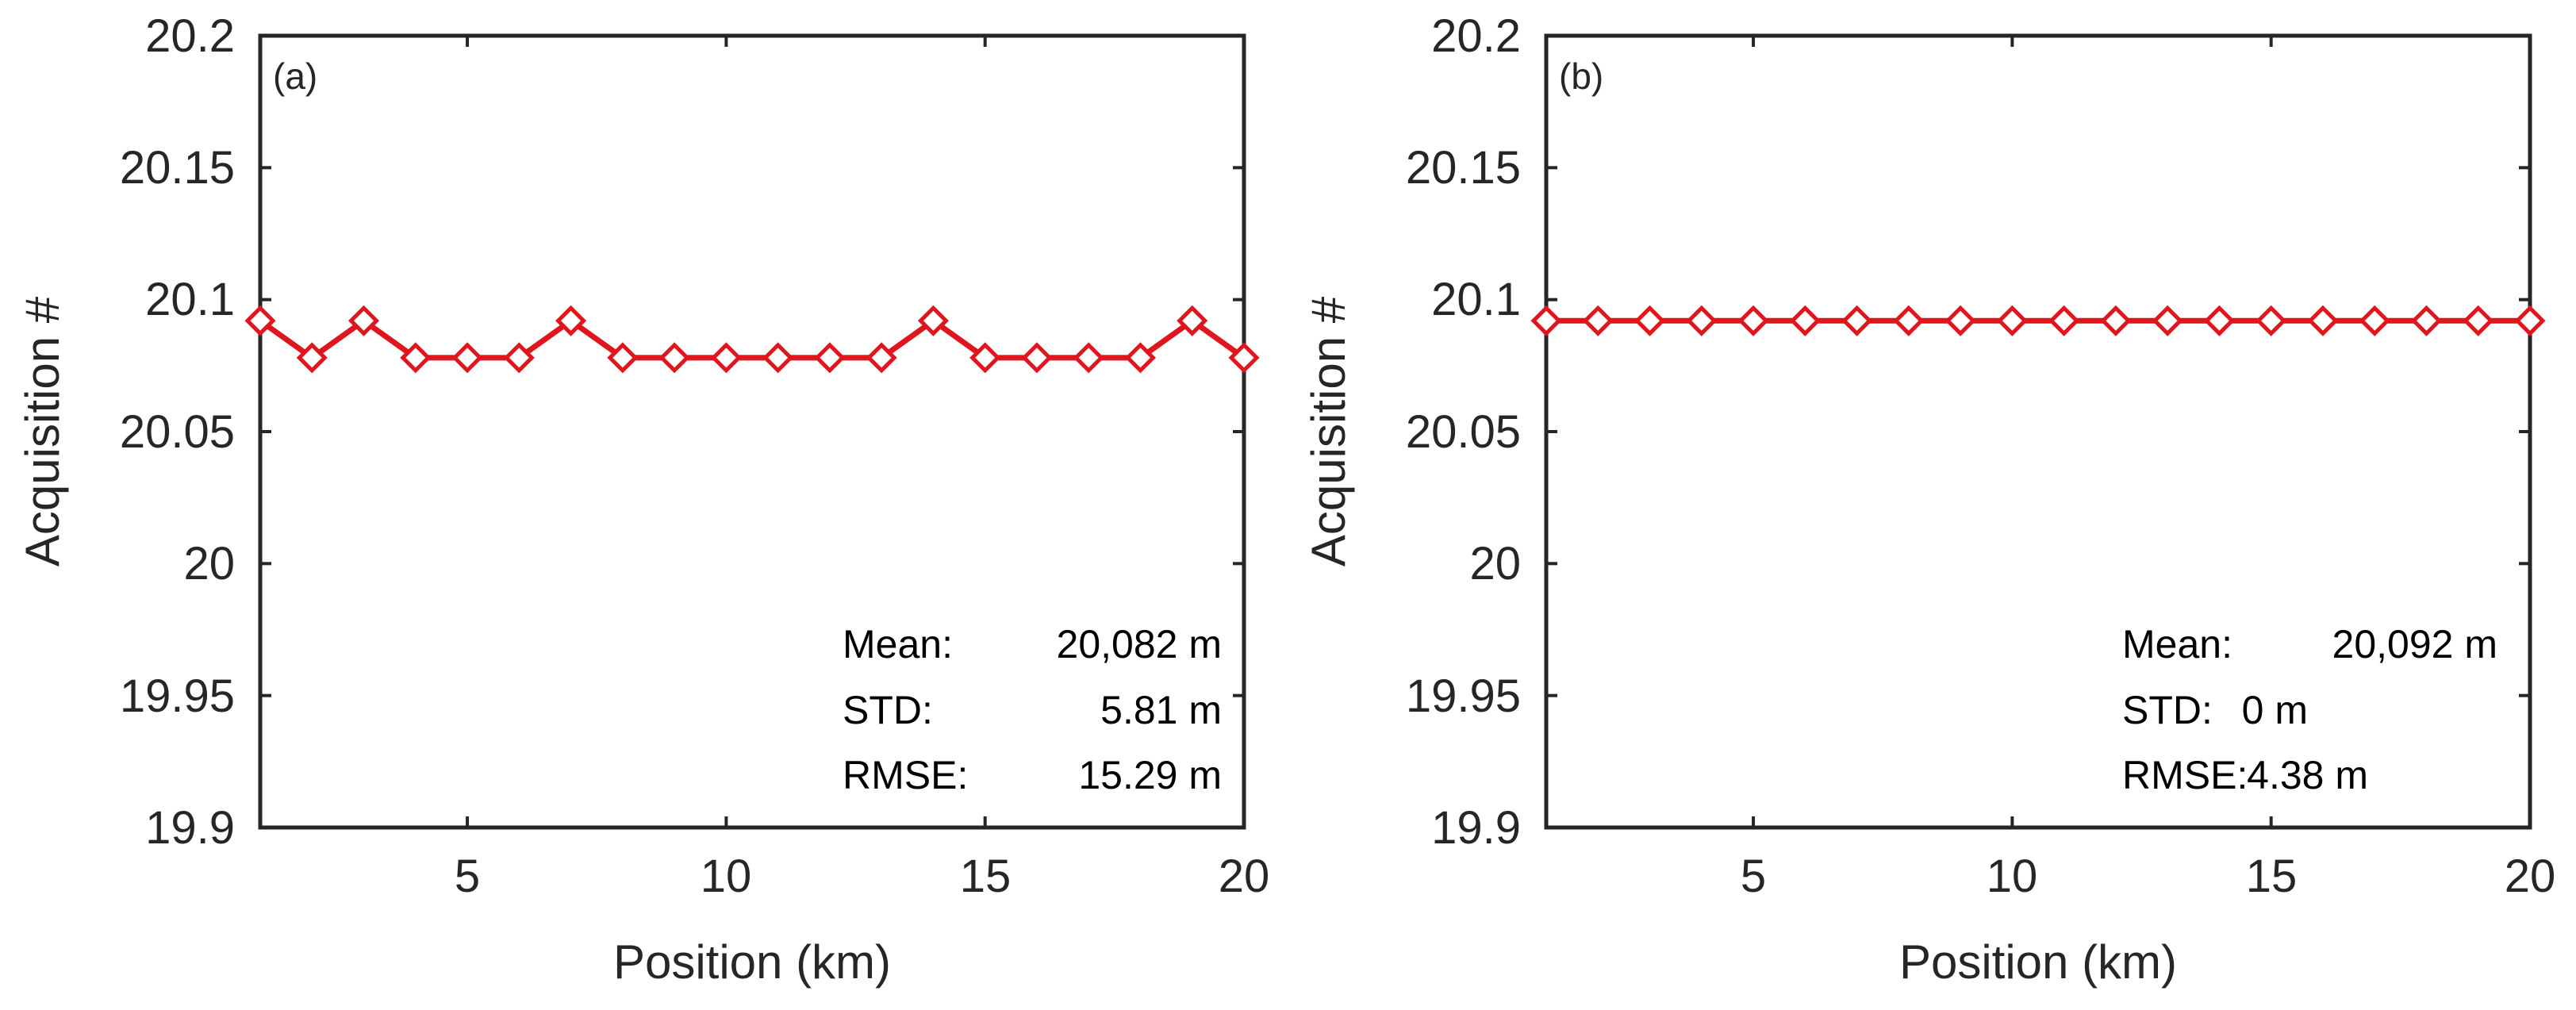 Image resolution: width=2576 pixels, height=1010 pixels. I want to click on stats-box: Mean: 20,082 m STD: 5.81 m RMSE: 15.29 m, so click(1032, 709).